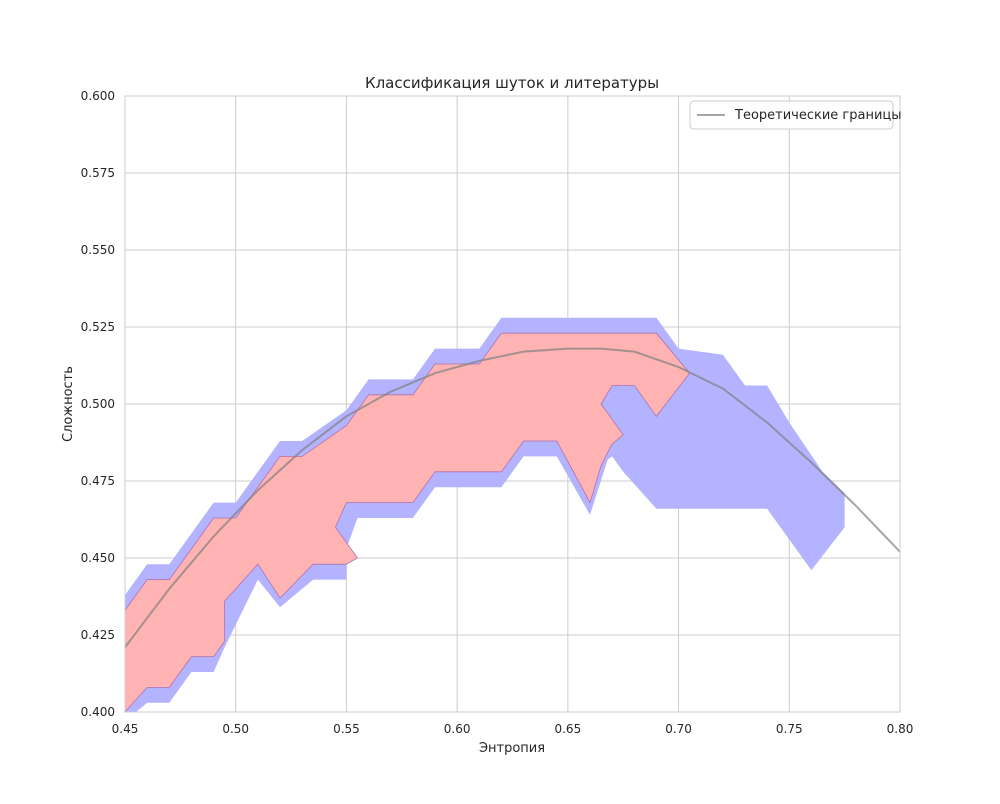 The width and height of the screenshot is (1000, 804). I want to click on x-tick-label: 0.55, so click(346, 729).